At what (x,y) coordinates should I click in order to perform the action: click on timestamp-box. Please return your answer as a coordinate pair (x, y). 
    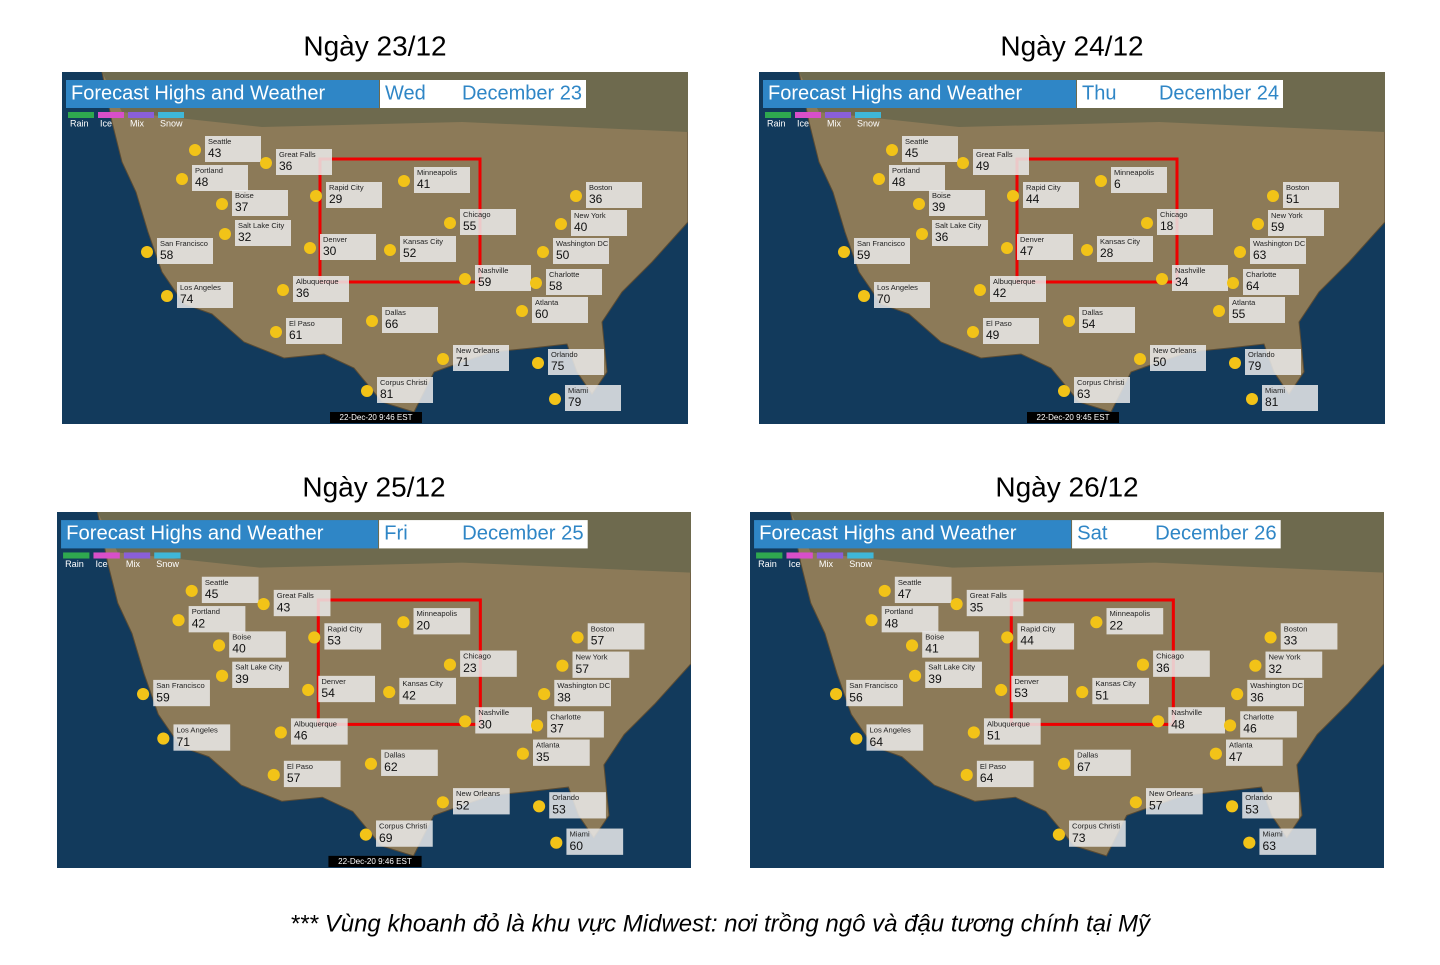
    Looking at the image, I should click on (375, 861).